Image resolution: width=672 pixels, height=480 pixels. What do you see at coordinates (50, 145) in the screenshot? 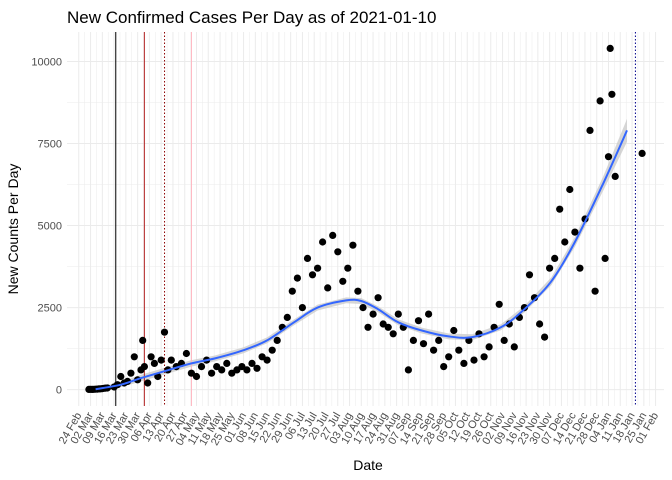
I see `y-tick-label: 7500` at bounding box center [50, 145].